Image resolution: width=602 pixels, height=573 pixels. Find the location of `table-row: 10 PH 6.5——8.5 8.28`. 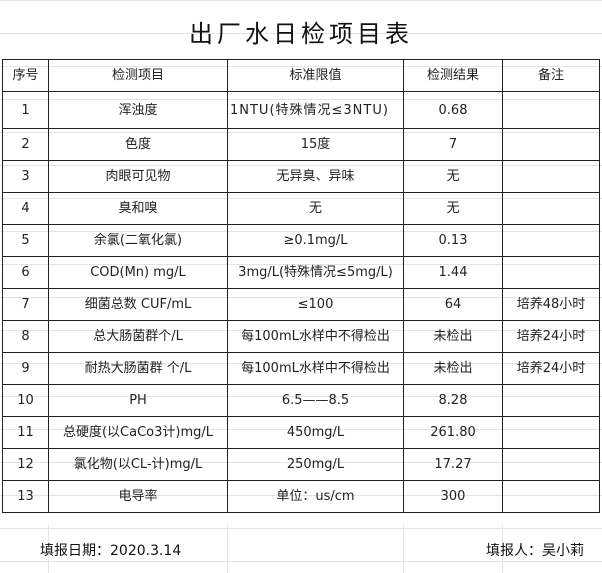

table-row: 10 PH 6.5——8.5 8.28 is located at coordinates (301, 400).